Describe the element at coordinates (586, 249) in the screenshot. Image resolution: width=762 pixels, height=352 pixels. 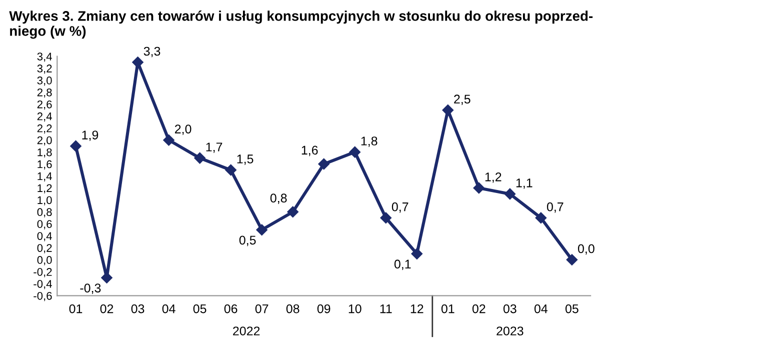
I see `data-label: 0,0` at that location.